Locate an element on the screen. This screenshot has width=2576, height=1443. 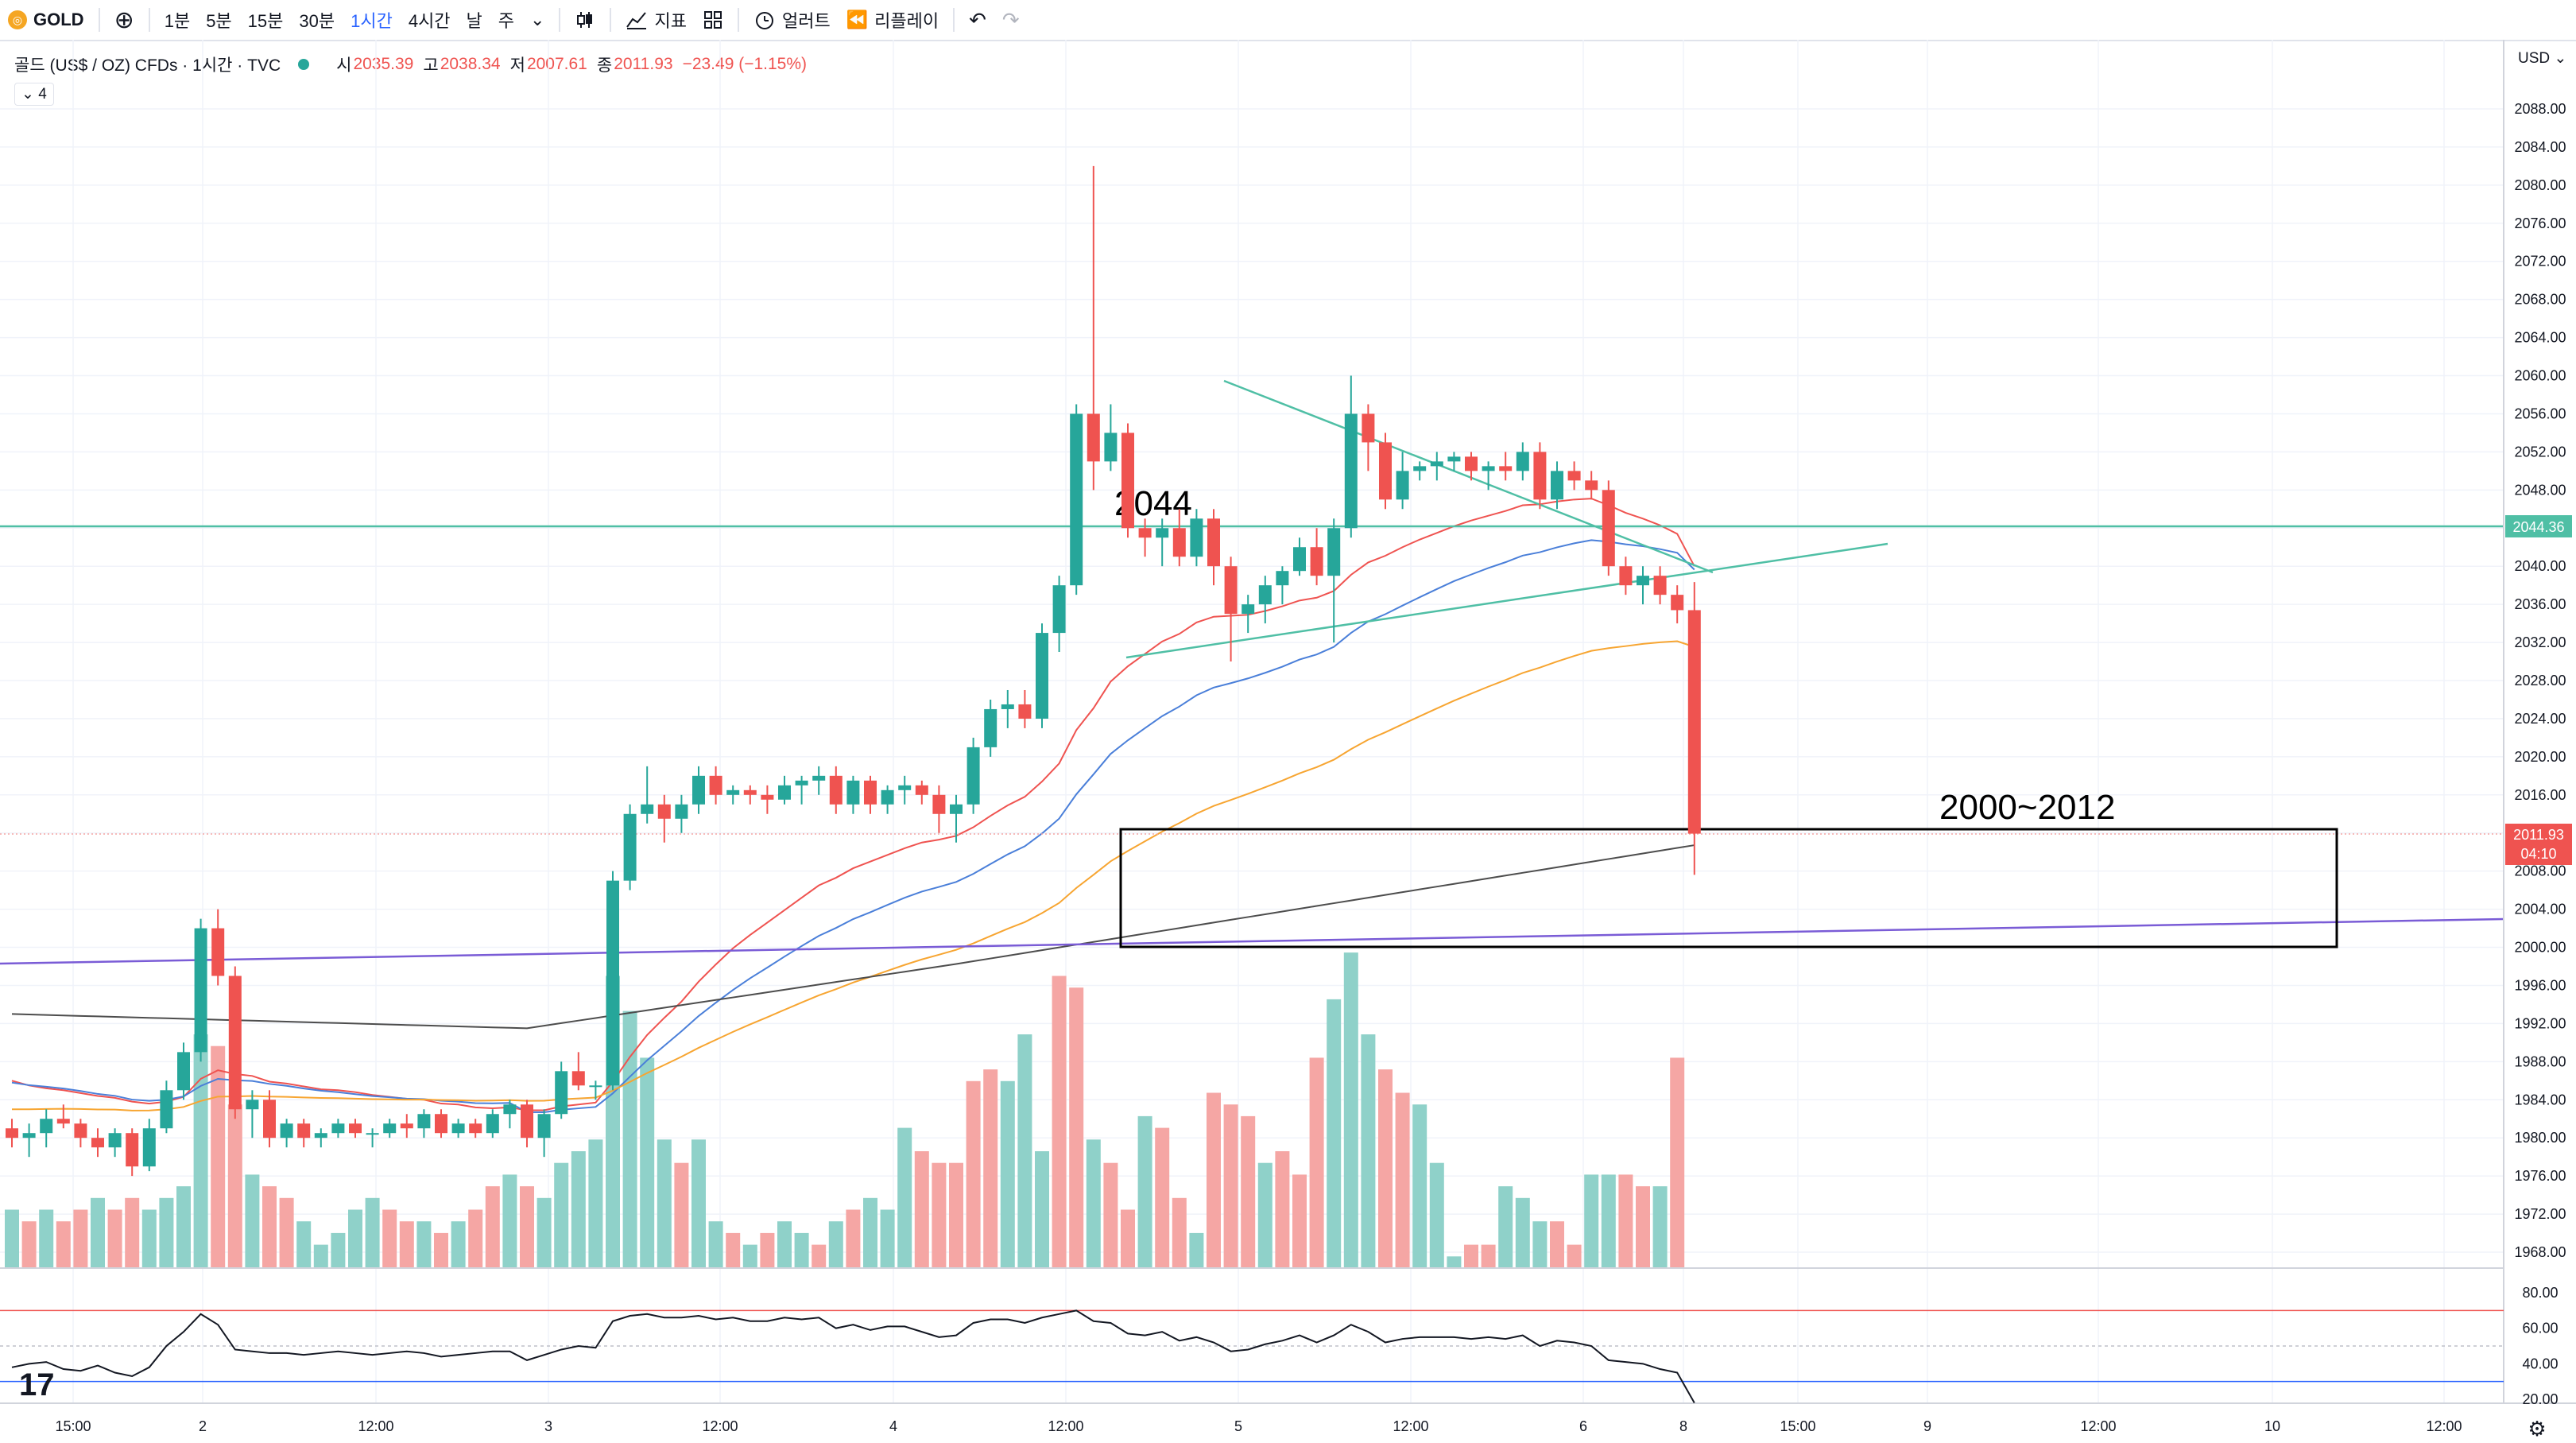
triangle-upper-line is located at coordinates (1468, 476).